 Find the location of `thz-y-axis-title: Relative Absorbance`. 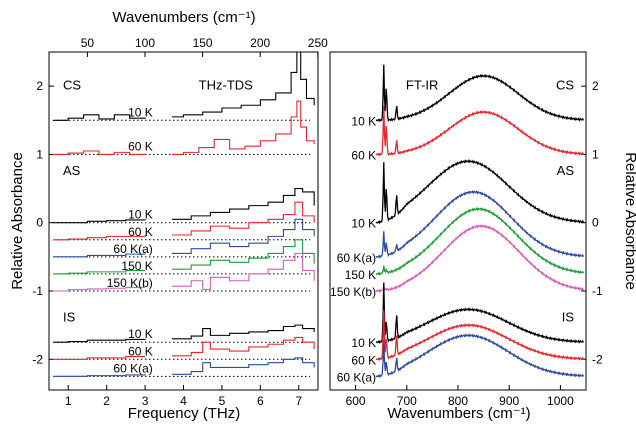

thz-y-axis-title: Relative Absorbance is located at coordinates (17, 221).